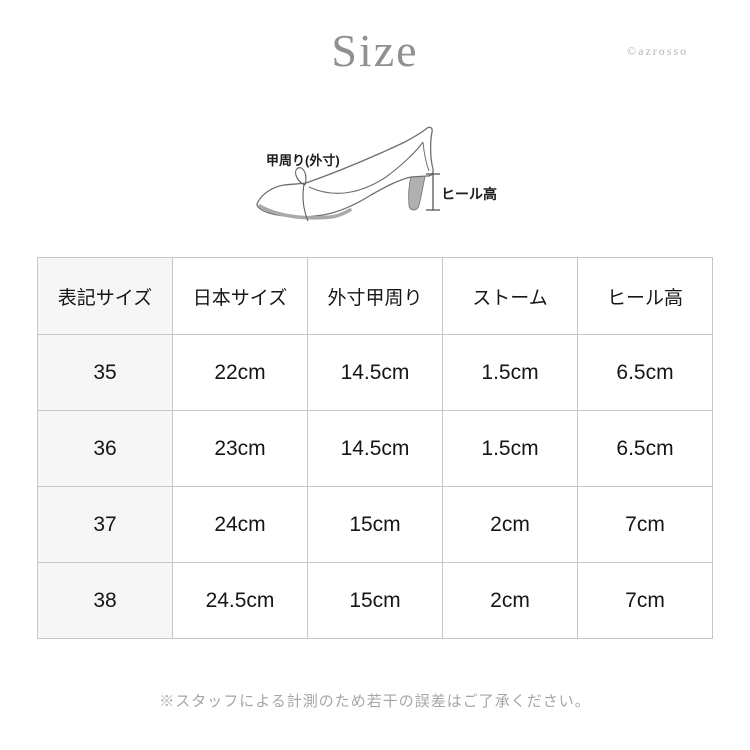 This screenshot has width=750, height=750. I want to click on watermark: ©azrosso, so click(658, 51).